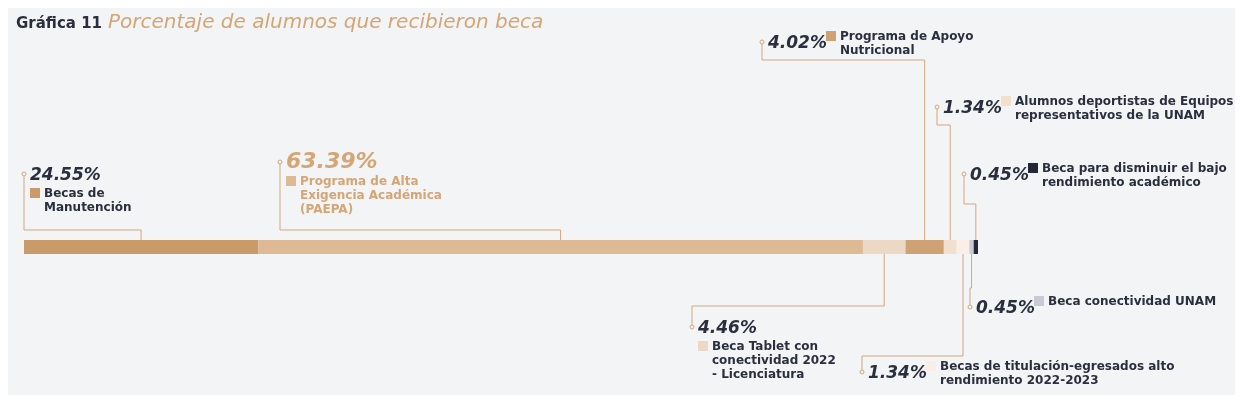 This screenshot has height=403, width=1243. I want to click on legend-label: Becas de Manutención, so click(88, 200).